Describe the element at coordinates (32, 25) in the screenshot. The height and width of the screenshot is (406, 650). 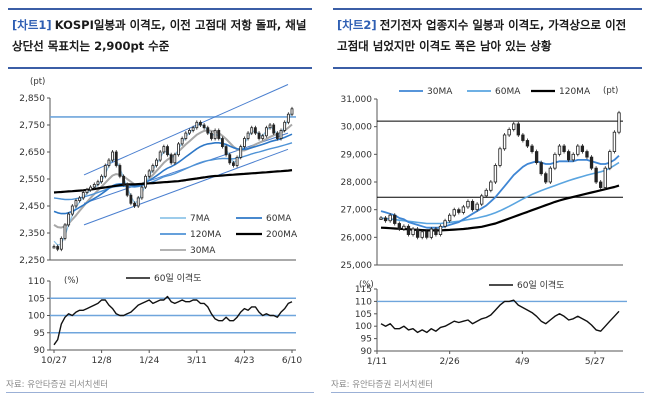
I see `chart-tag: [차트1]` at that location.